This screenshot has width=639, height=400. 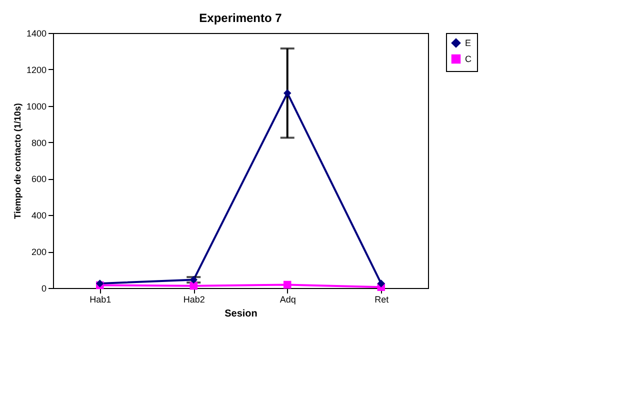 What do you see at coordinates (240, 18) in the screenshot?
I see `chart-title: Experimento 7` at bounding box center [240, 18].